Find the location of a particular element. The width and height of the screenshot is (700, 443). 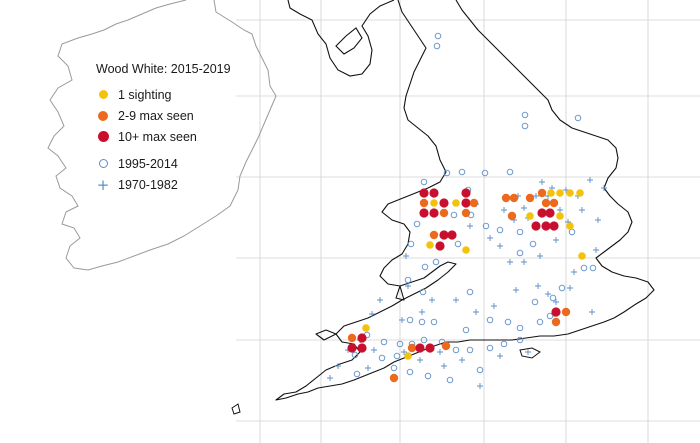

isle-of-wight is located at coordinates (530, 353).